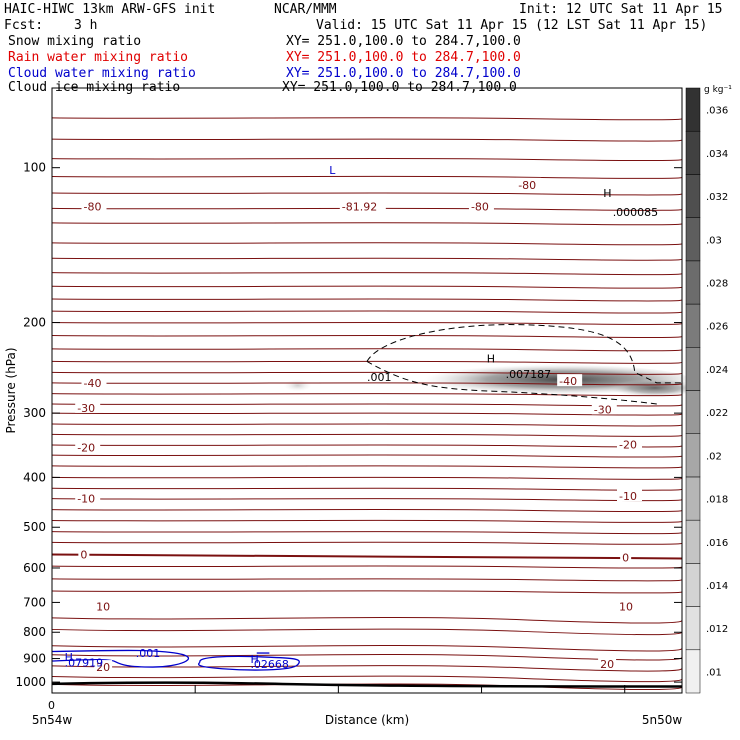 The height and width of the screenshot is (740, 740). I want to click on init-time: Init: 12 UTC Sat 11 Apr 15, so click(621, 9).